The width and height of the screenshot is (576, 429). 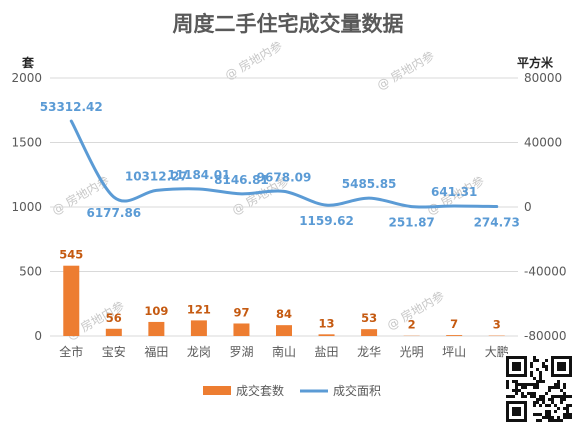 What do you see at coordinates (454, 192) in the screenshot?
I see `line-value-label: 641.31` at bounding box center [454, 192].